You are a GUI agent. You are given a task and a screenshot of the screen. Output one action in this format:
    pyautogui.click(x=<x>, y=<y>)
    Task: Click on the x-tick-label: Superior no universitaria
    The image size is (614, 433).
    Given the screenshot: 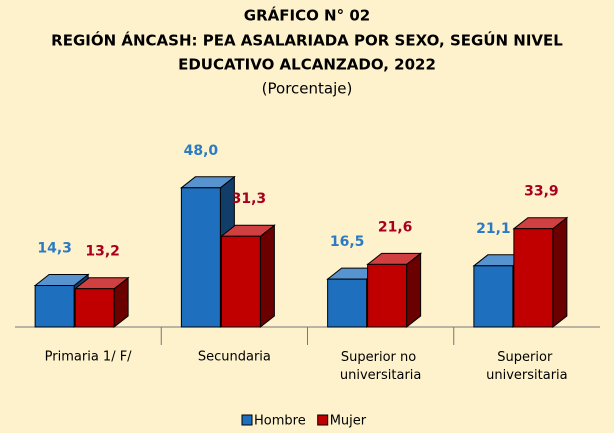 What is the action you would take?
    pyautogui.click(x=381, y=366)
    